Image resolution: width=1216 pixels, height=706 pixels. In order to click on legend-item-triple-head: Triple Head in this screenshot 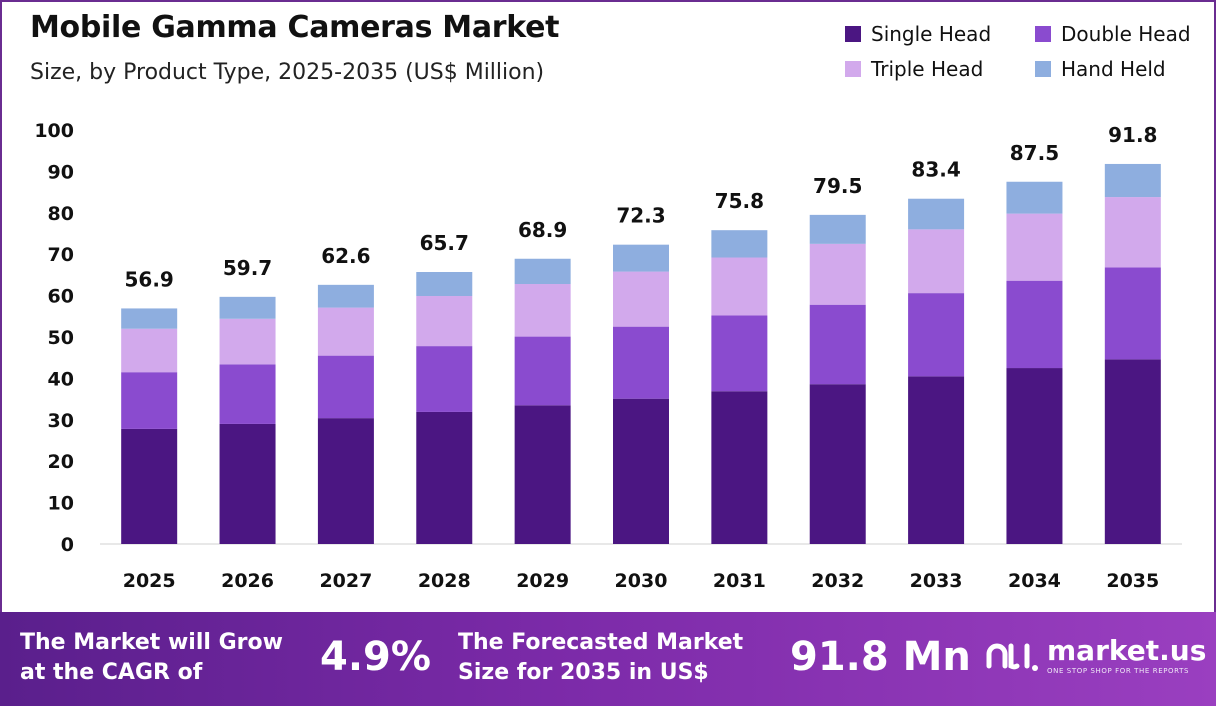, I will do `click(914, 69)`.